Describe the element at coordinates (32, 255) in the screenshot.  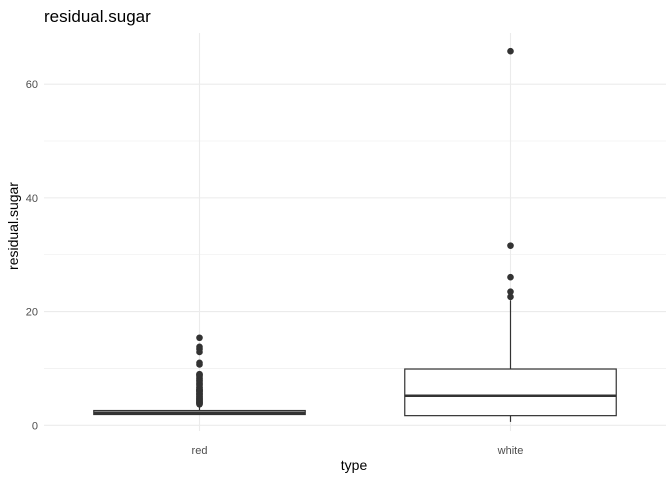
I see `y-axis-ticks: 0 20 40 60` at that location.